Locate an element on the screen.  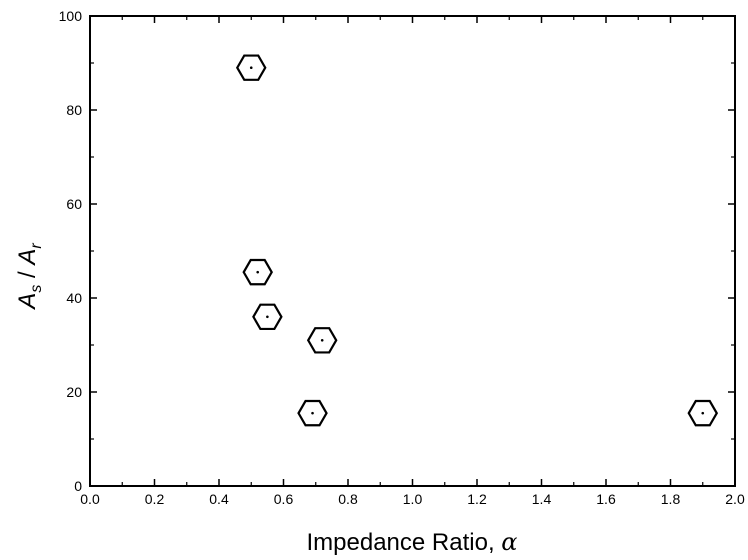
y-tick-label: 60 is located at coordinates (74, 204).